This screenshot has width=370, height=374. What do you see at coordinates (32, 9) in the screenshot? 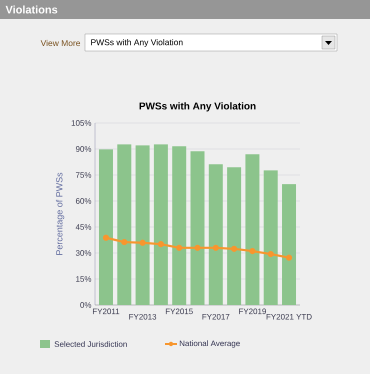
I see `text: Violations` at bounding box center [32, 9].